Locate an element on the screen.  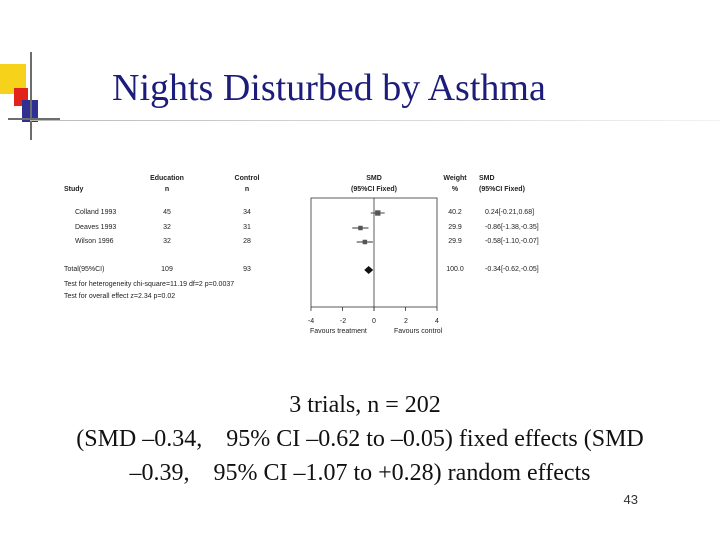
study-name: Wilson 1996 is located at coordinates (94, 241).